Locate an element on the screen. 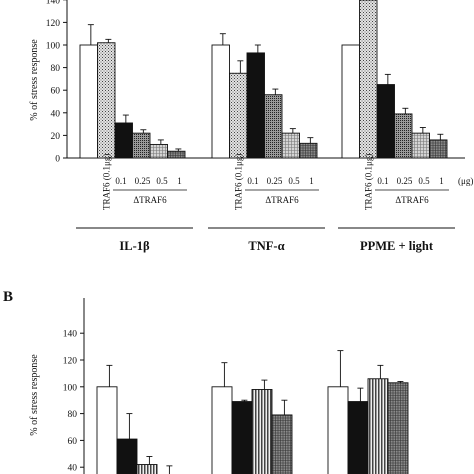  y-tick-label: 0 is located at coordinates (57, 160).